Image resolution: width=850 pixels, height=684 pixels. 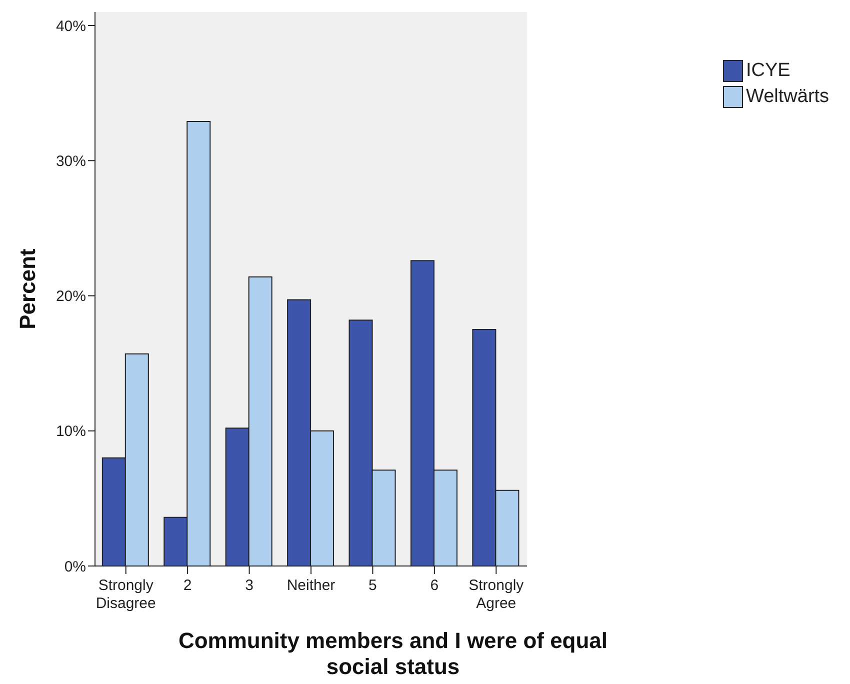 I want to click on y-axis-title: Percent, so click(x=27, y=289).